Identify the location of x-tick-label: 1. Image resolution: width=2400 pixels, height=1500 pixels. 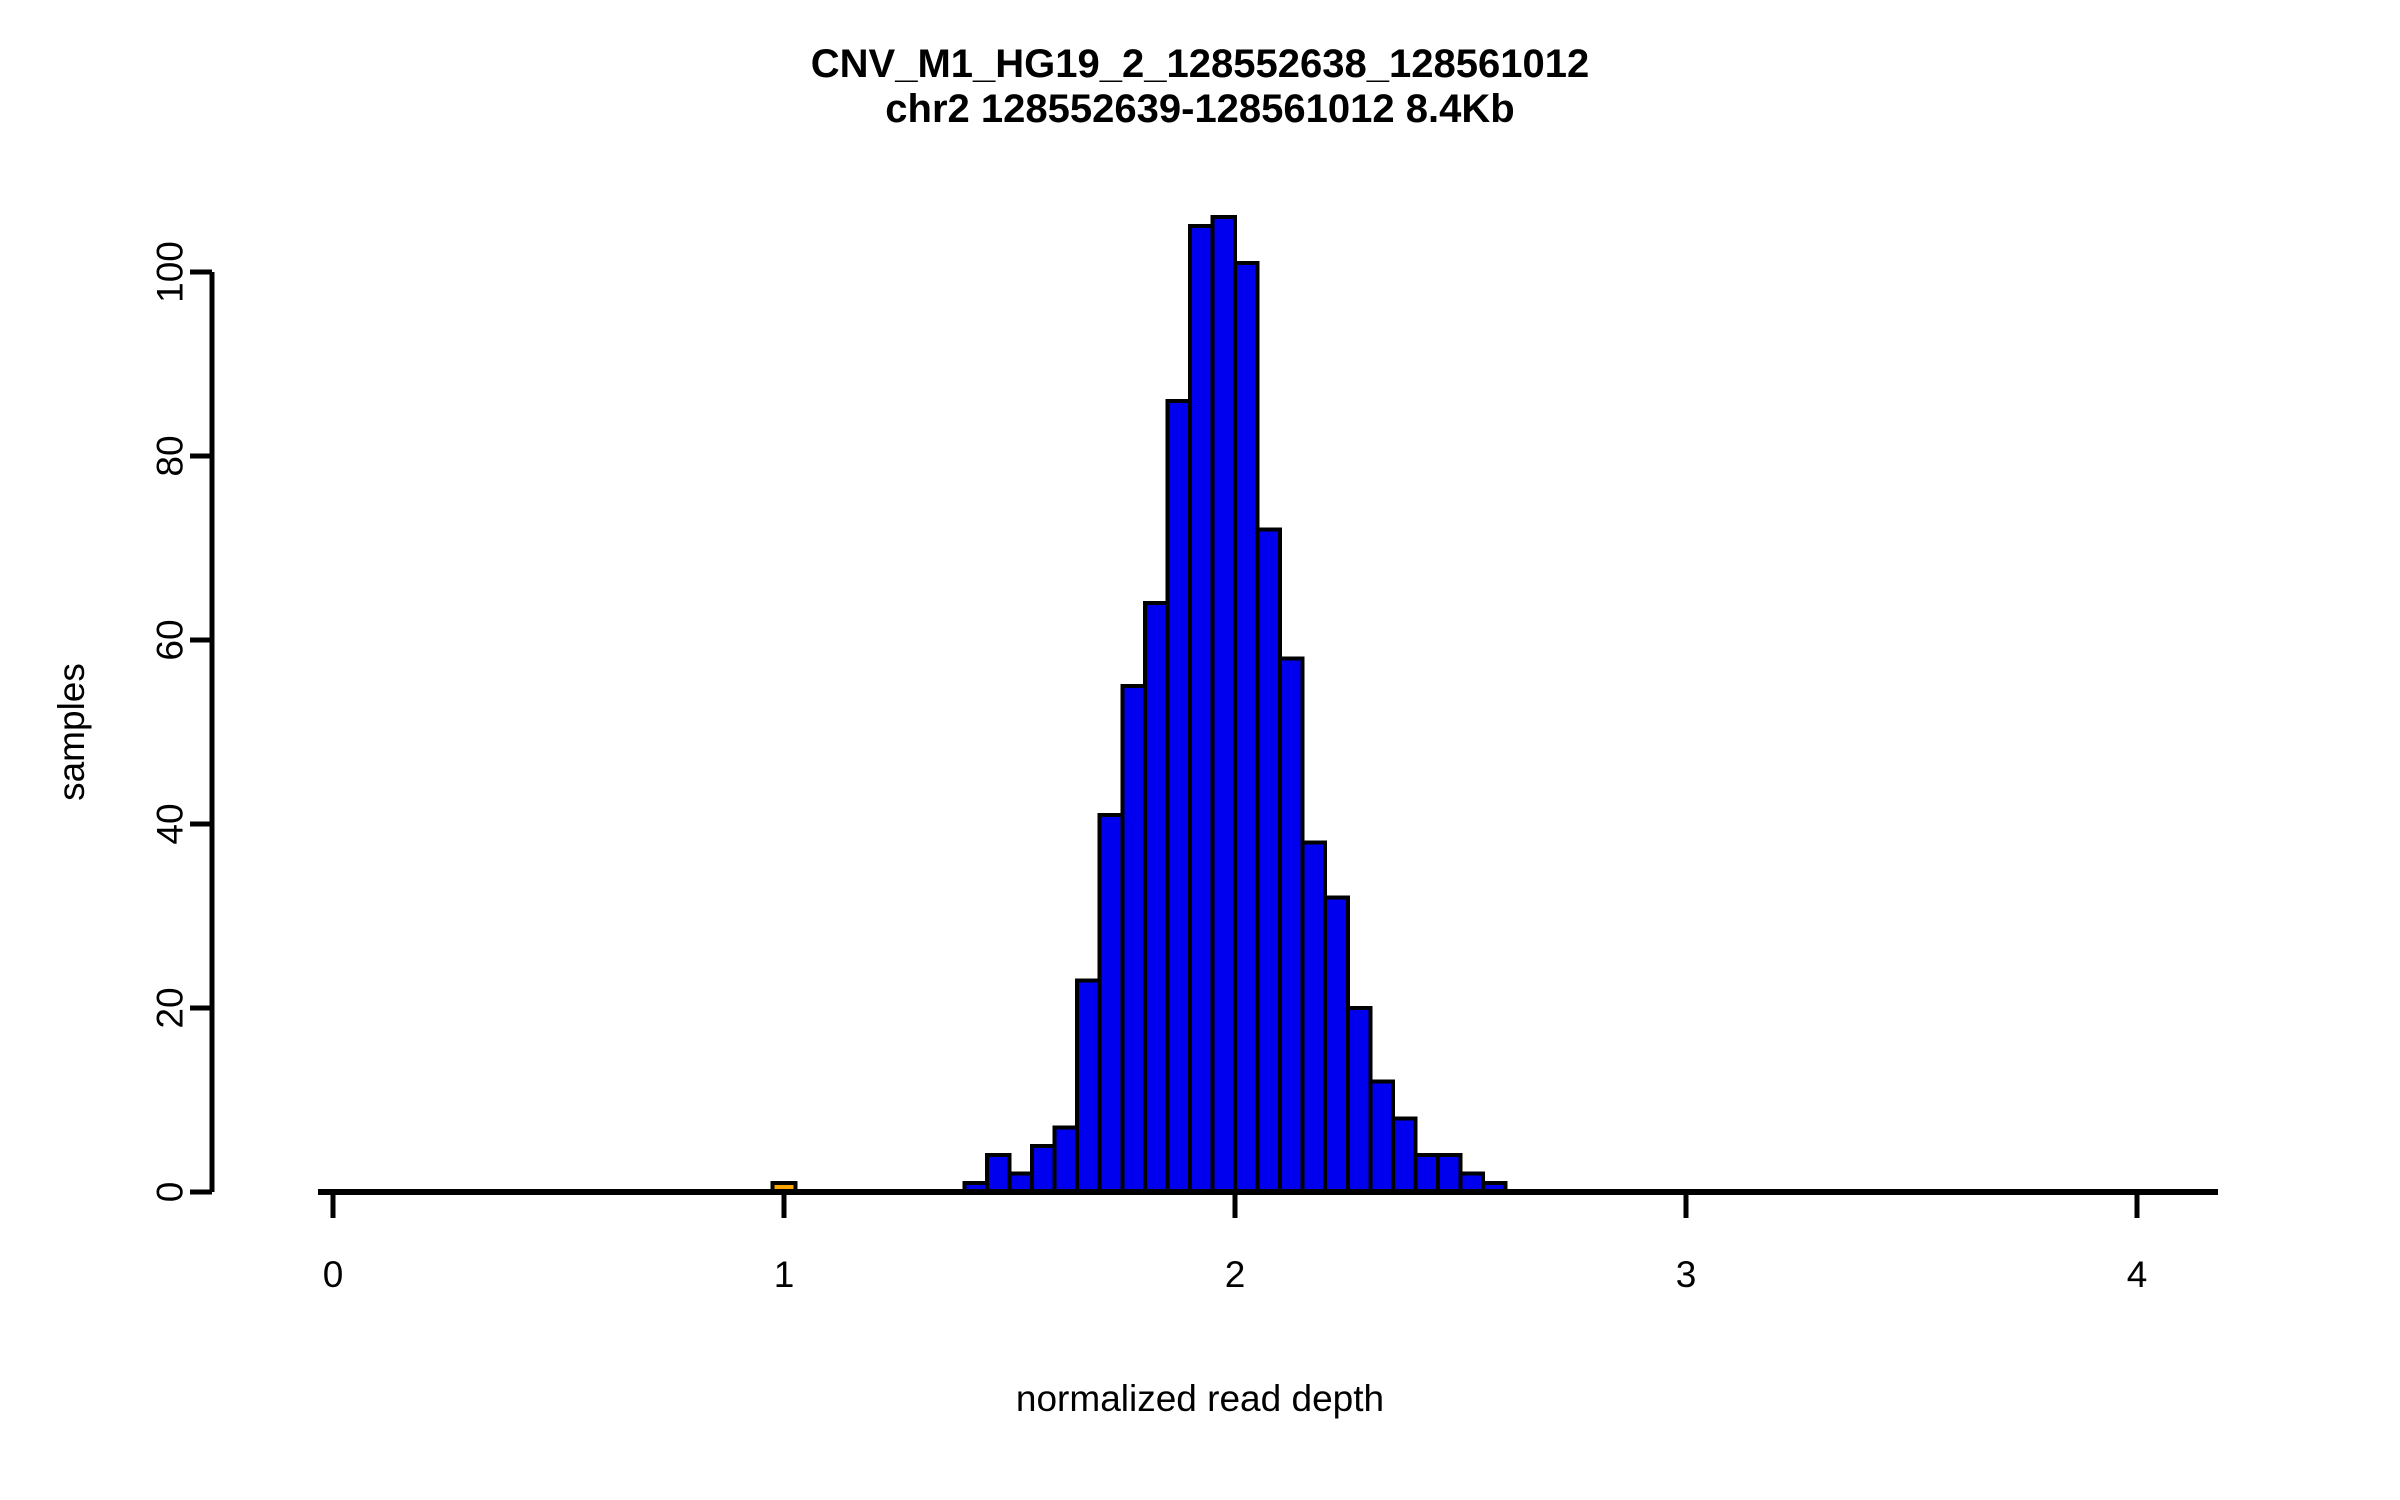
(784, 1274).